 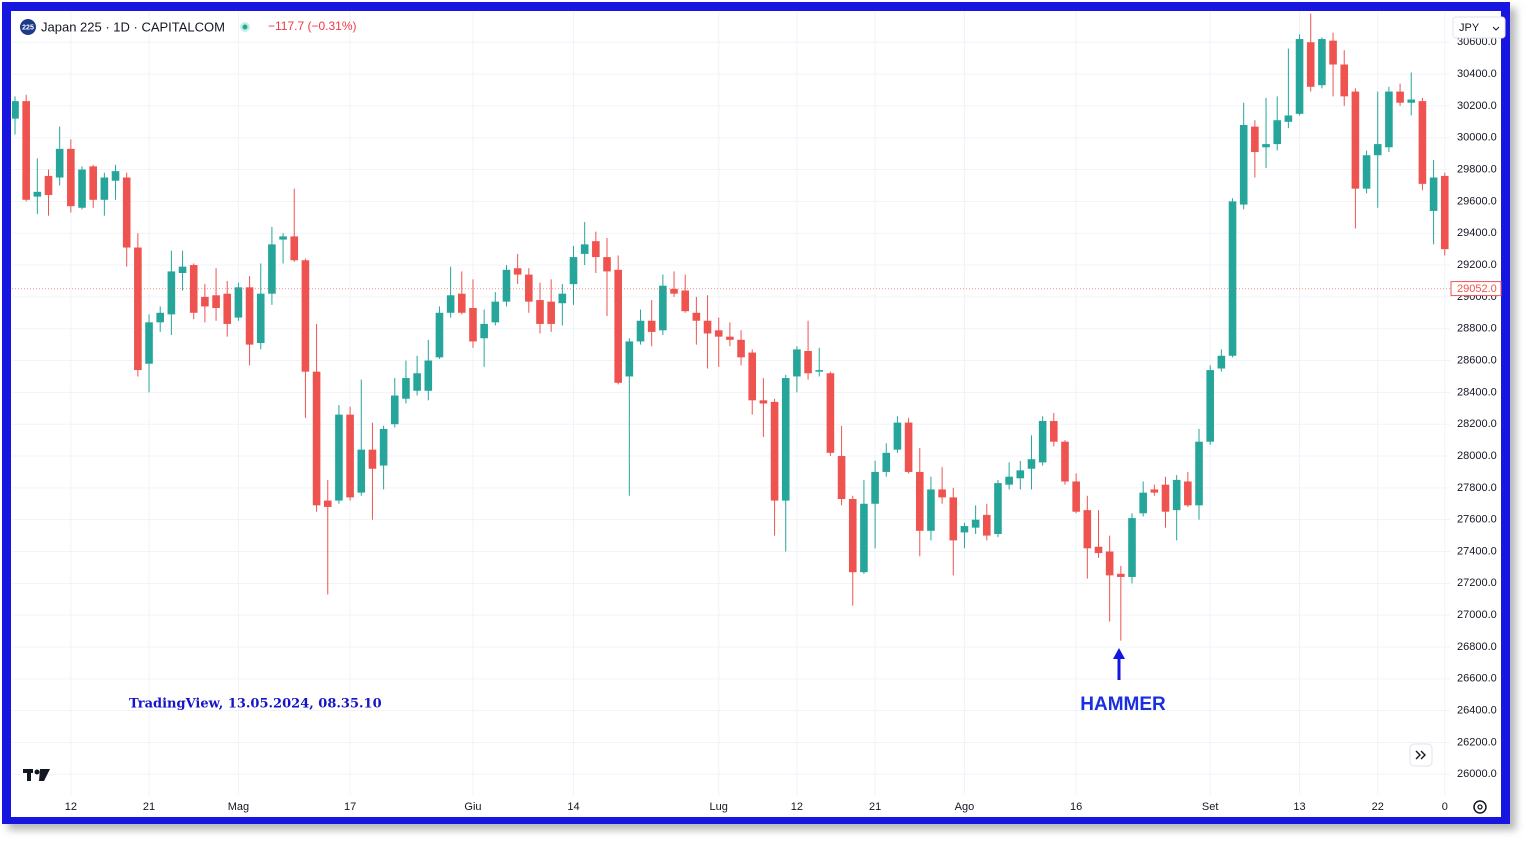 I want to click on settings-button, so click(x=1480, y=807).